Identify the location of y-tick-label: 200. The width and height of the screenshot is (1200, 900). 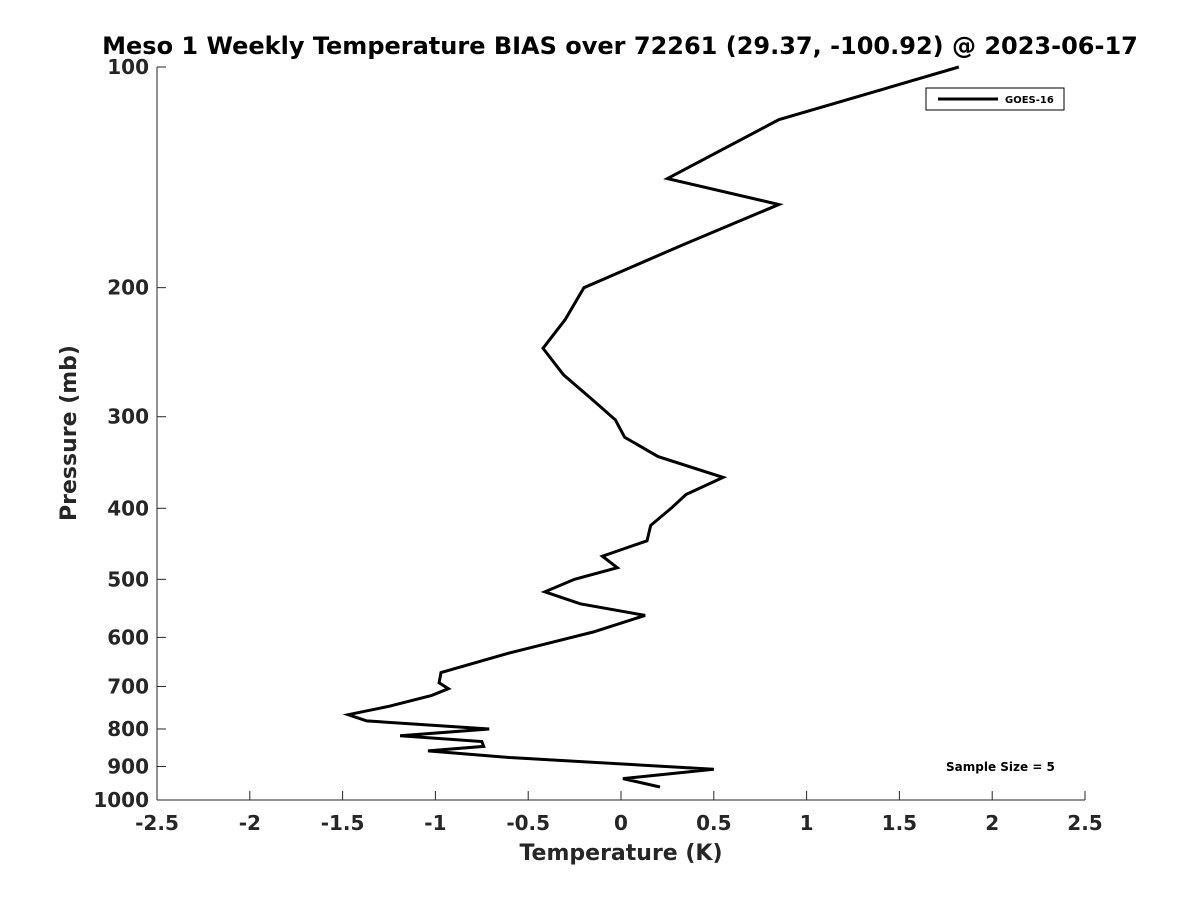
(128, 288).